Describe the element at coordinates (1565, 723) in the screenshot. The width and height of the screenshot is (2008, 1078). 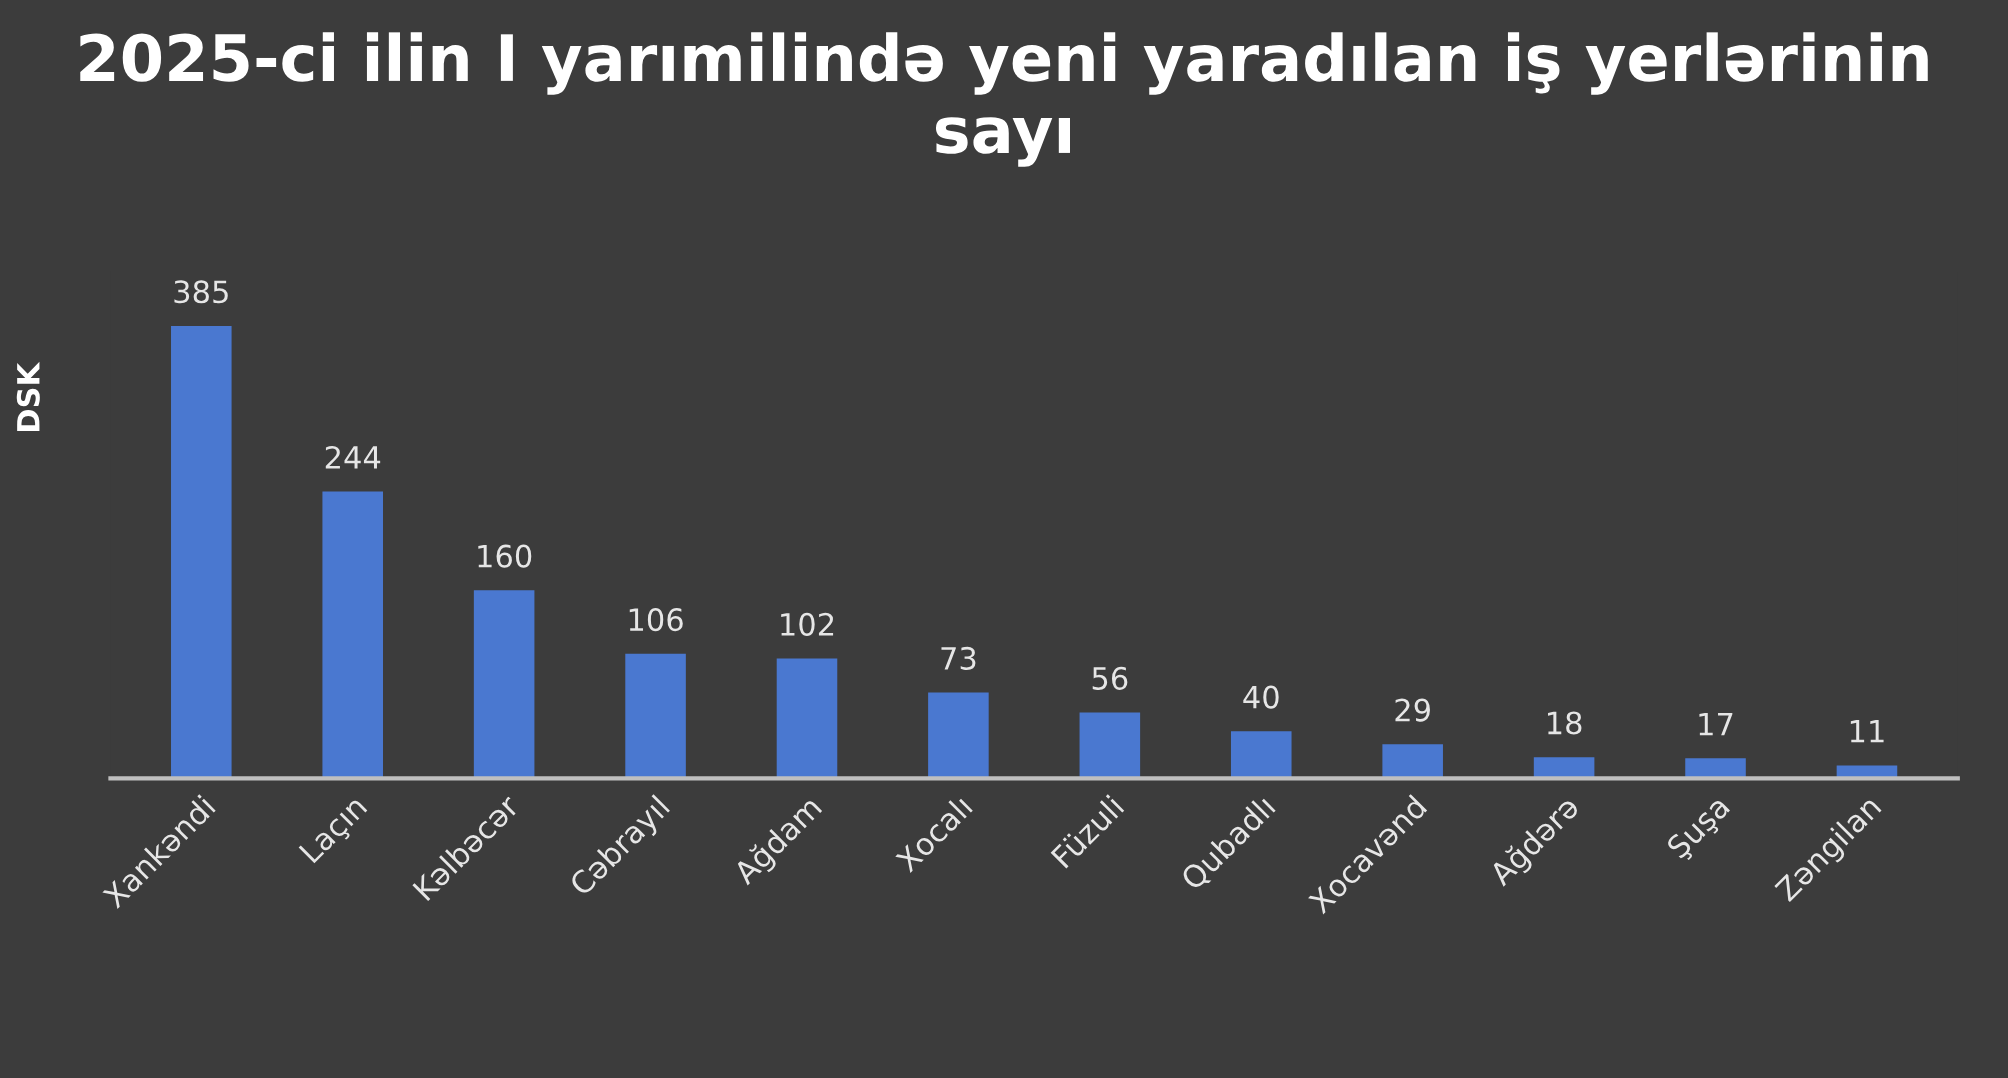
I see `data-label: 18` at that location.